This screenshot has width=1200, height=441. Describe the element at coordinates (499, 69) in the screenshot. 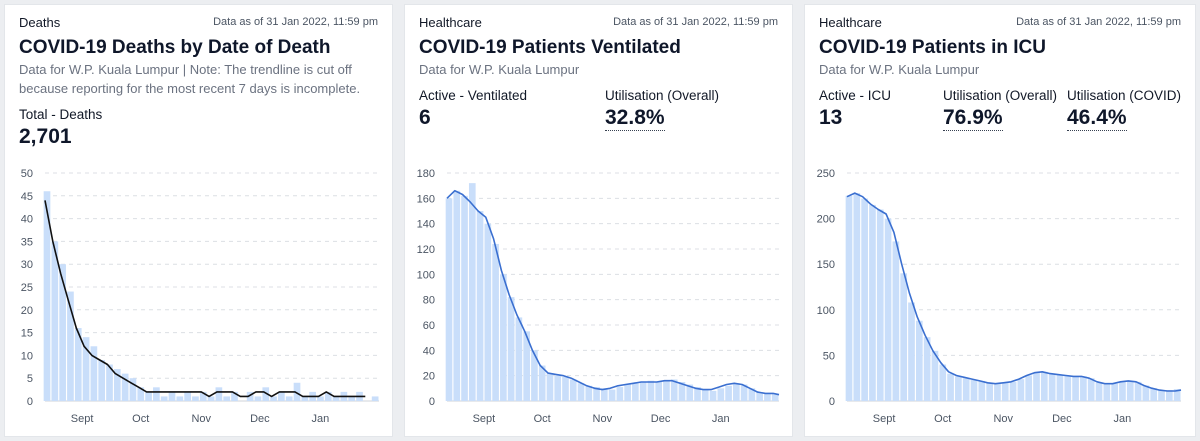

I see `card-subtitle: Data for W.P. Kuala Lumpur` at that location.